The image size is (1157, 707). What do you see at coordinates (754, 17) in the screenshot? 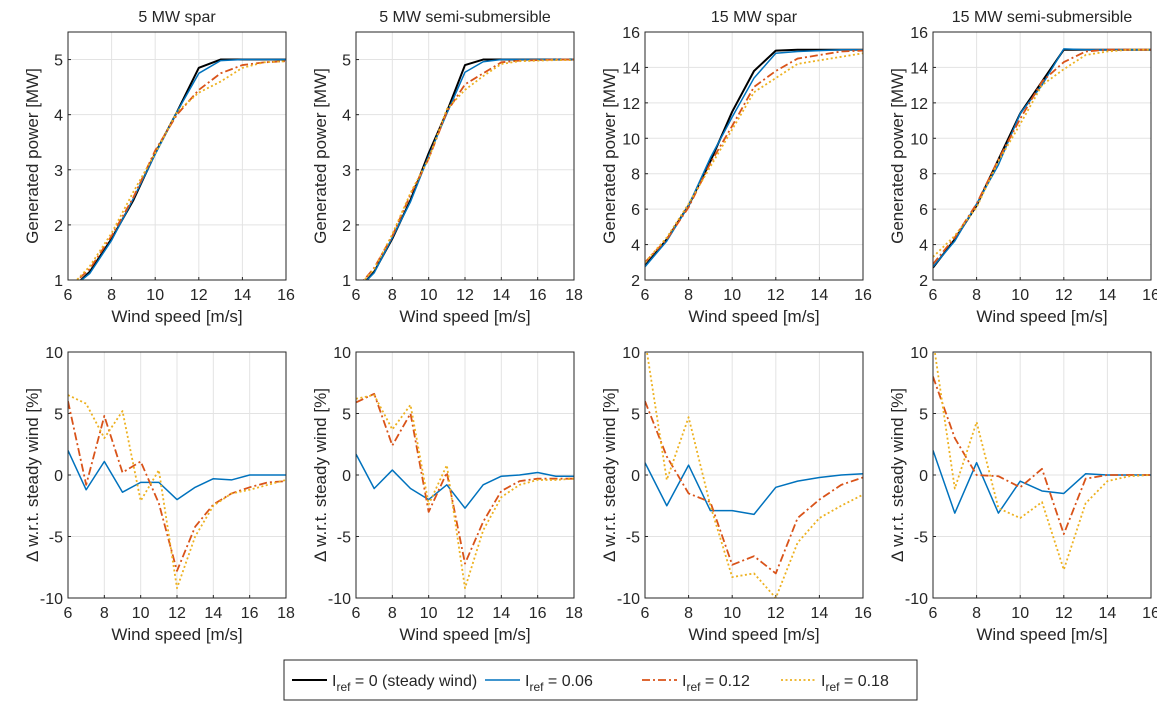
I see `chart-title: 15 MW spar` at bounding box center [754, 17].